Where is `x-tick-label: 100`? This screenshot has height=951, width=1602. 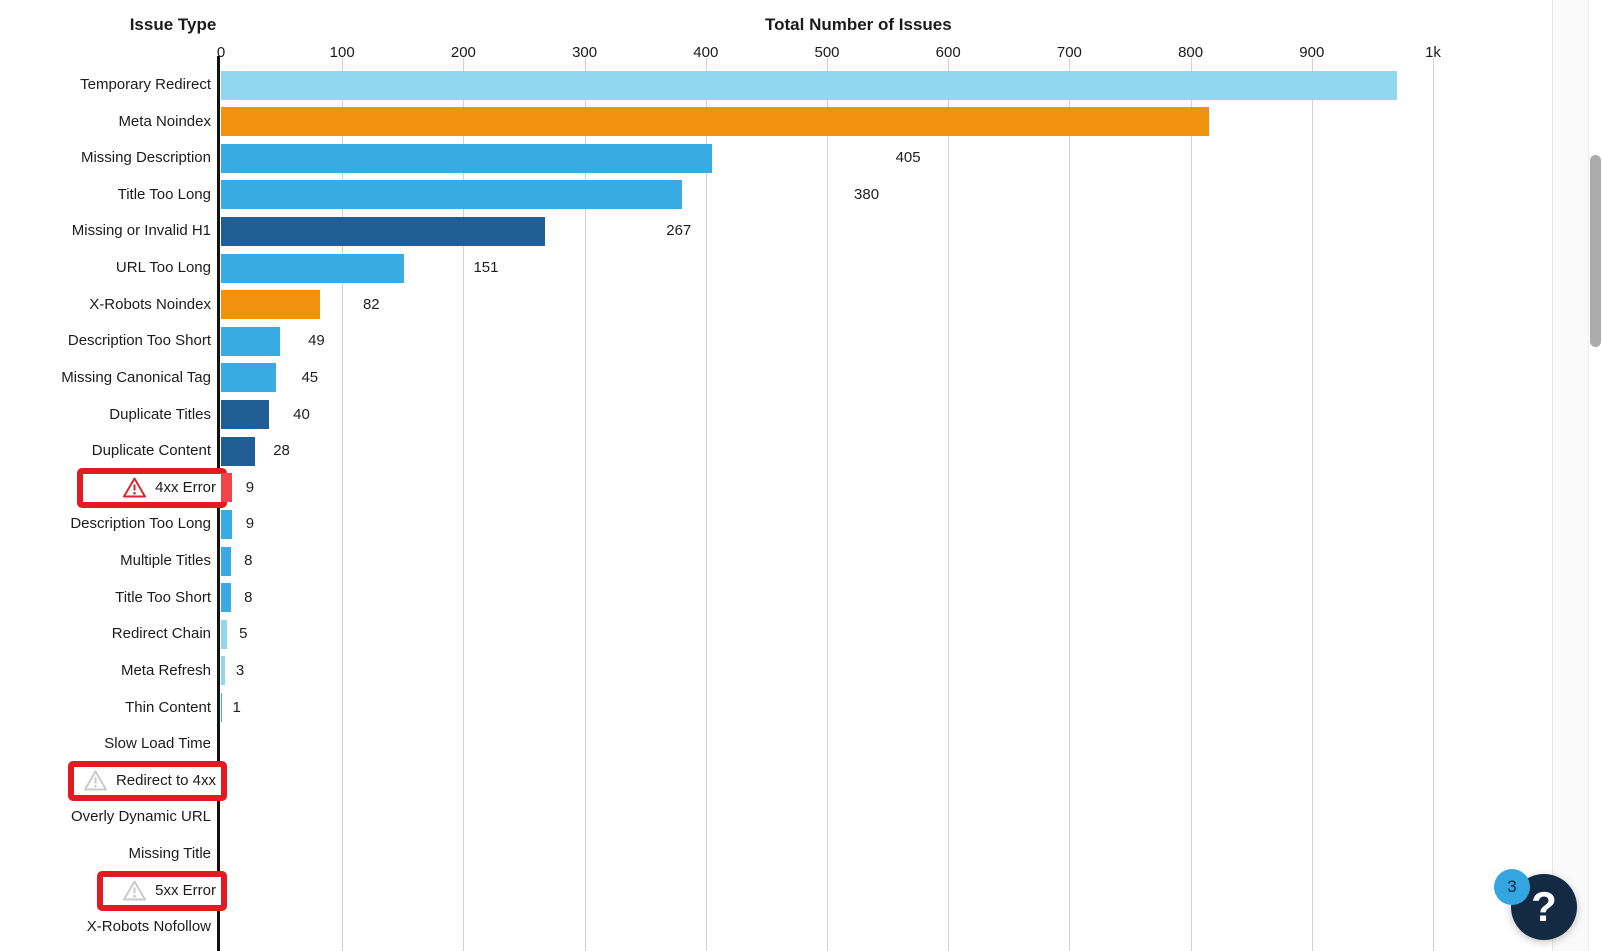 x-tick-label: 100 is located at coordinates (342, 52).